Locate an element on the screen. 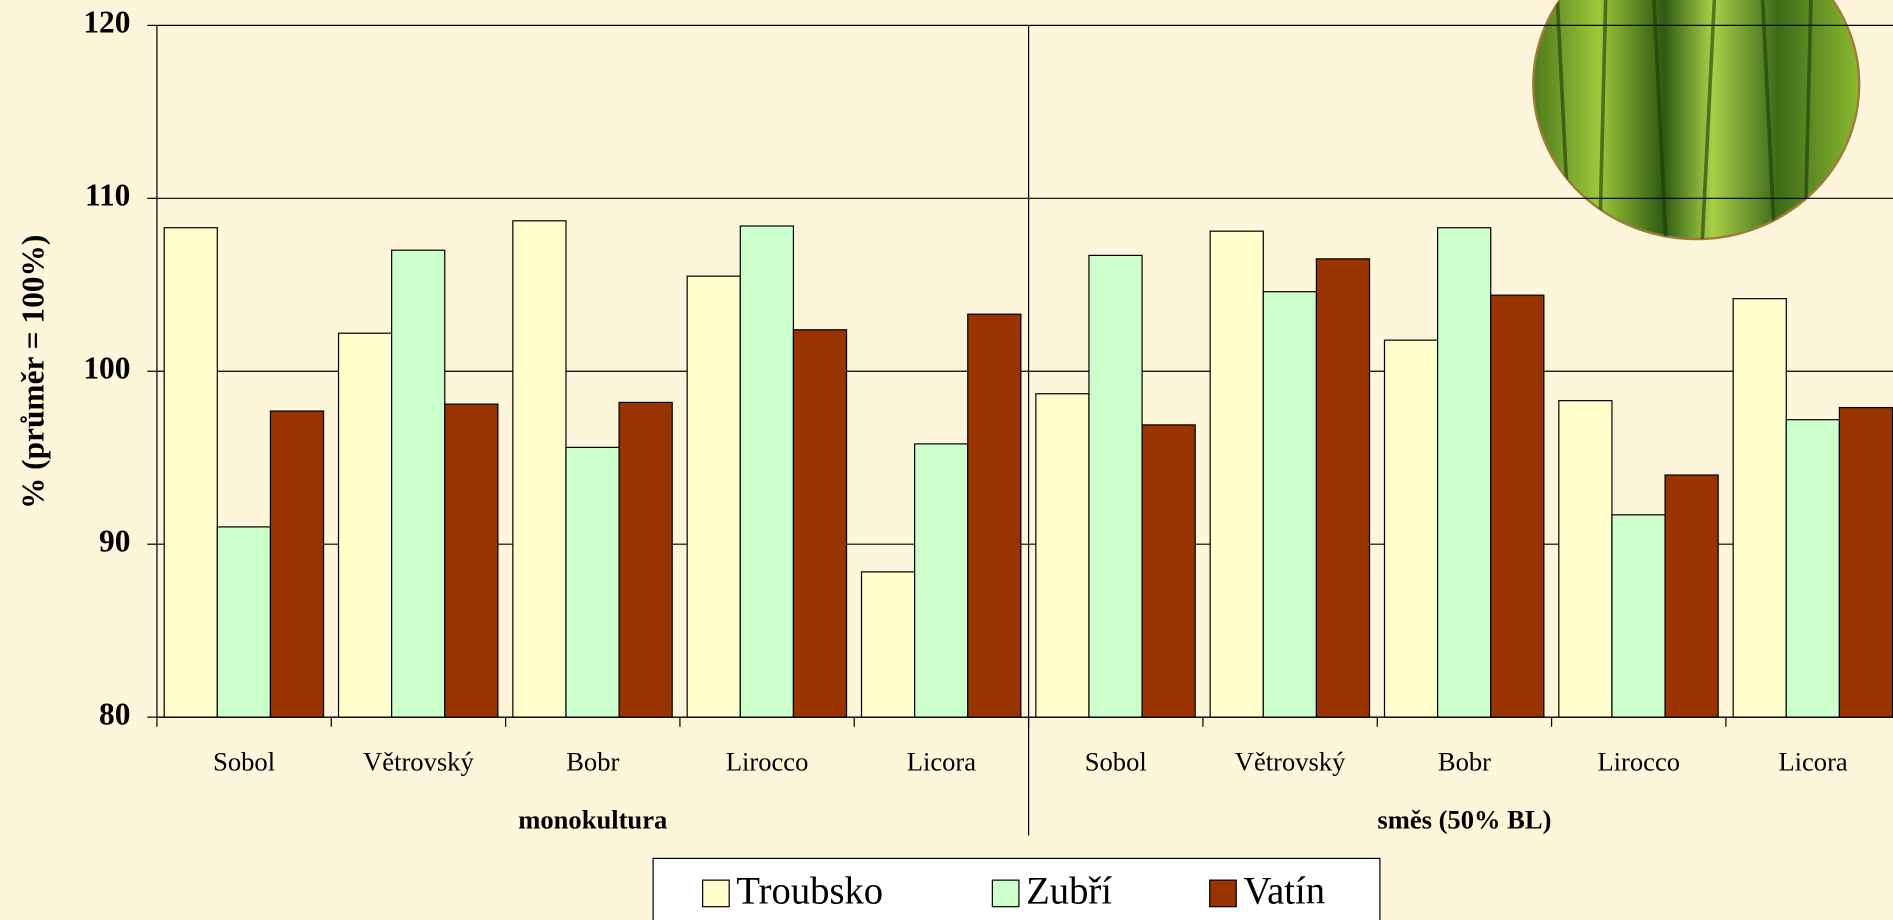  group-label: směs (50% BL) is located at coordinates (1464, 819).